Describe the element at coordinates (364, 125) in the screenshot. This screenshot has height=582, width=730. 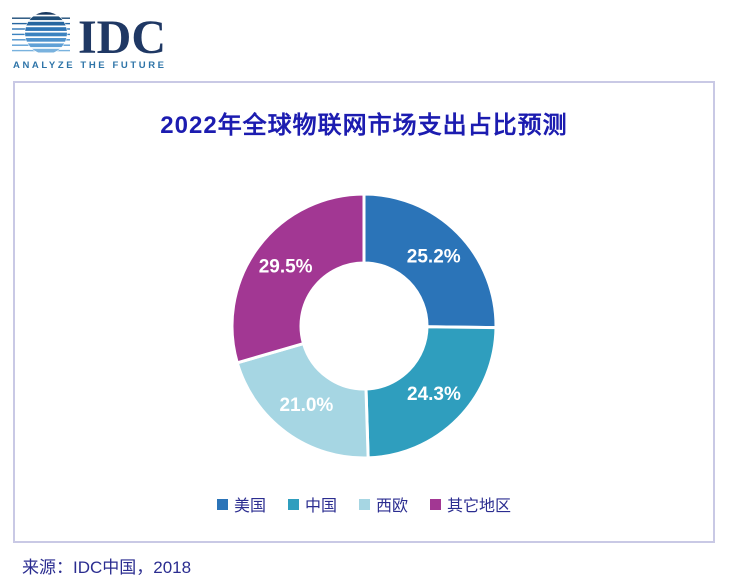
I see `chart-title: 2022年全球物联网市场支出占比预测` at that location.